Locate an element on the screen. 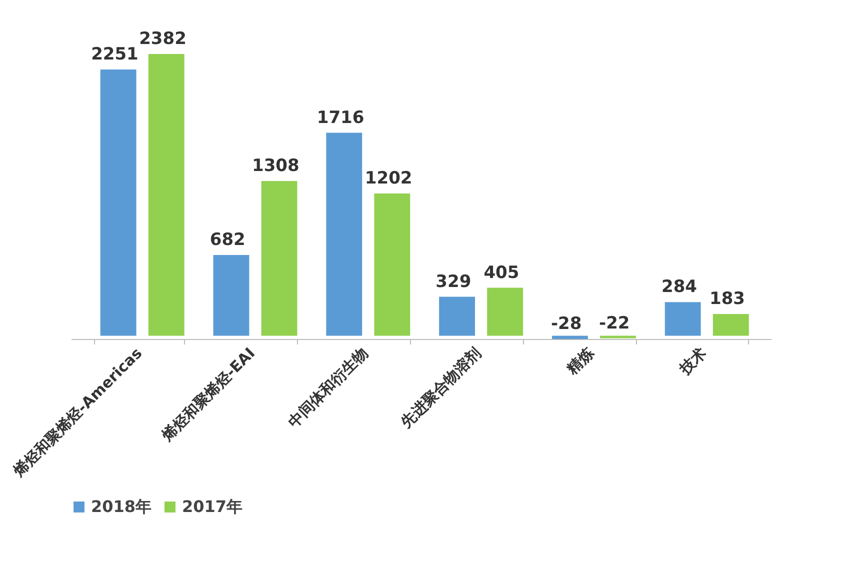 This screenshot has width=854, height=569. data-label: -28 is located at coordinates (566, 324).